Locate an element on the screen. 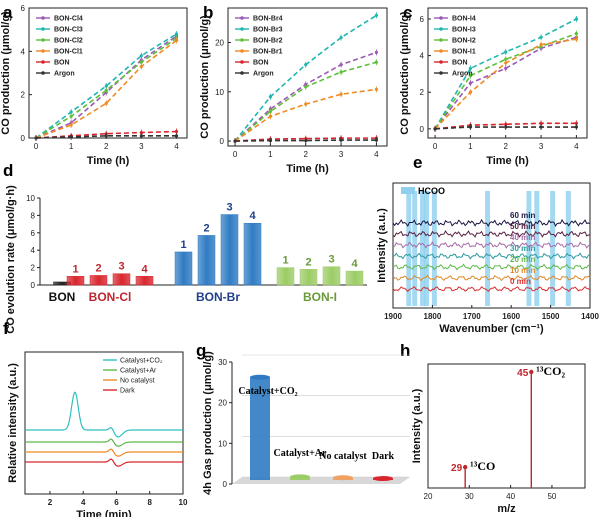  trace-Dark is located at coordinates (104, 462).